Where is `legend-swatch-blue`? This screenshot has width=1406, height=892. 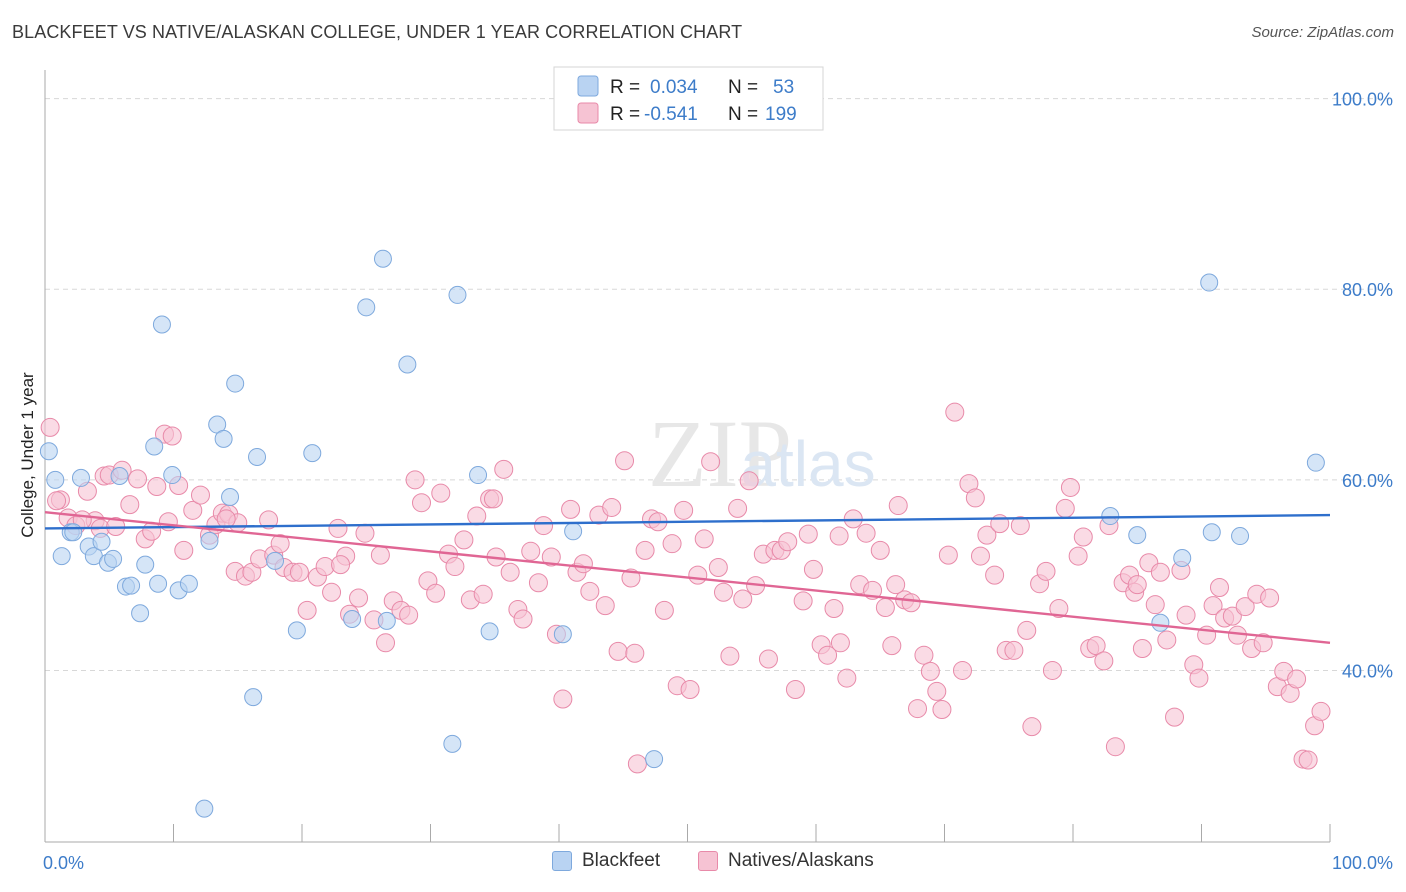 legend-swatch-blue is located at coordinates (588, 86).